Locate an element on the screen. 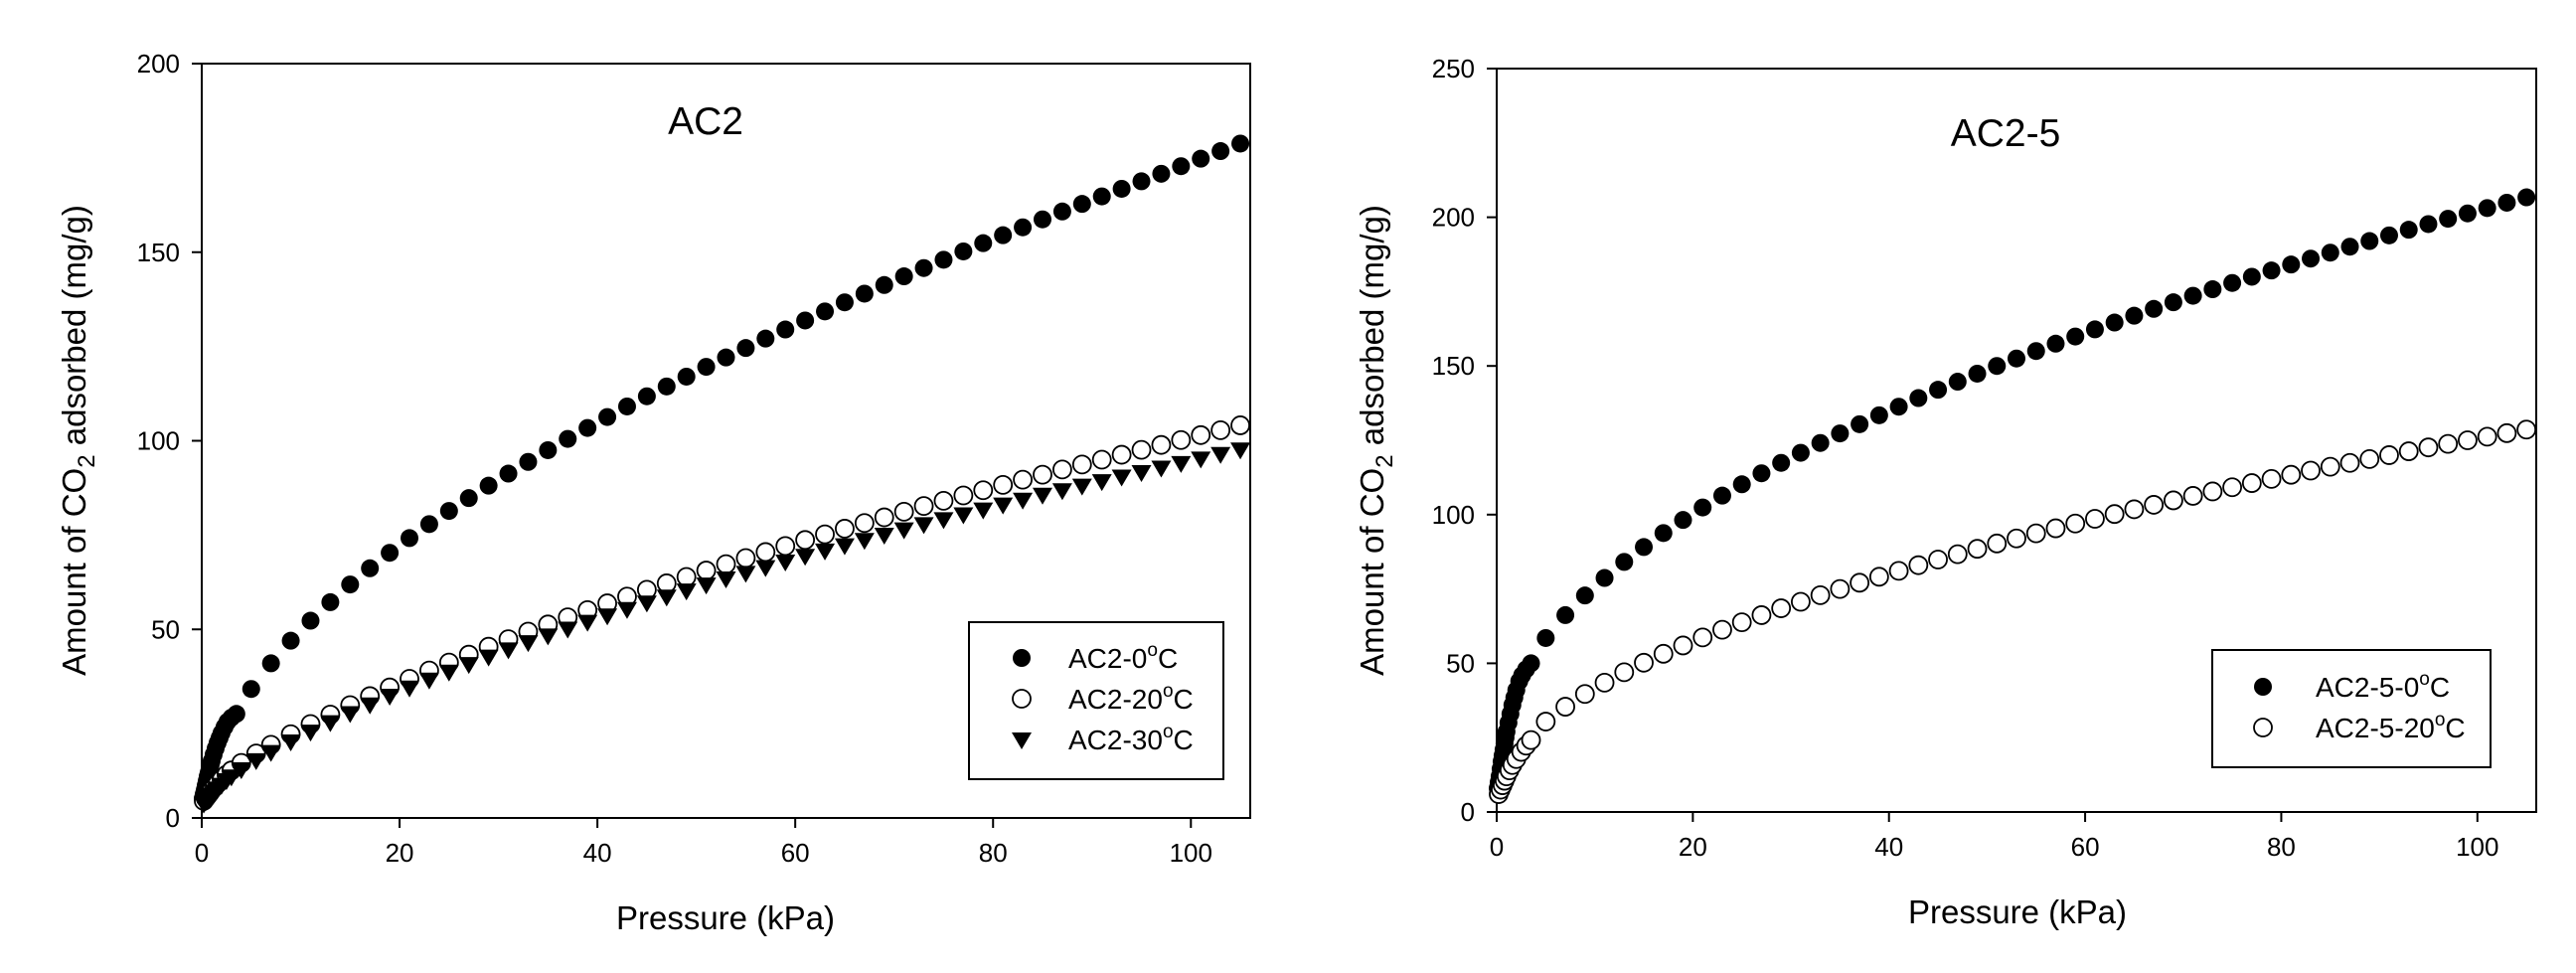 This screenshot has height=973, width=2576. legend: AC2-5-0oC AC2-5-20oC is located at coordinates (2351, 708).